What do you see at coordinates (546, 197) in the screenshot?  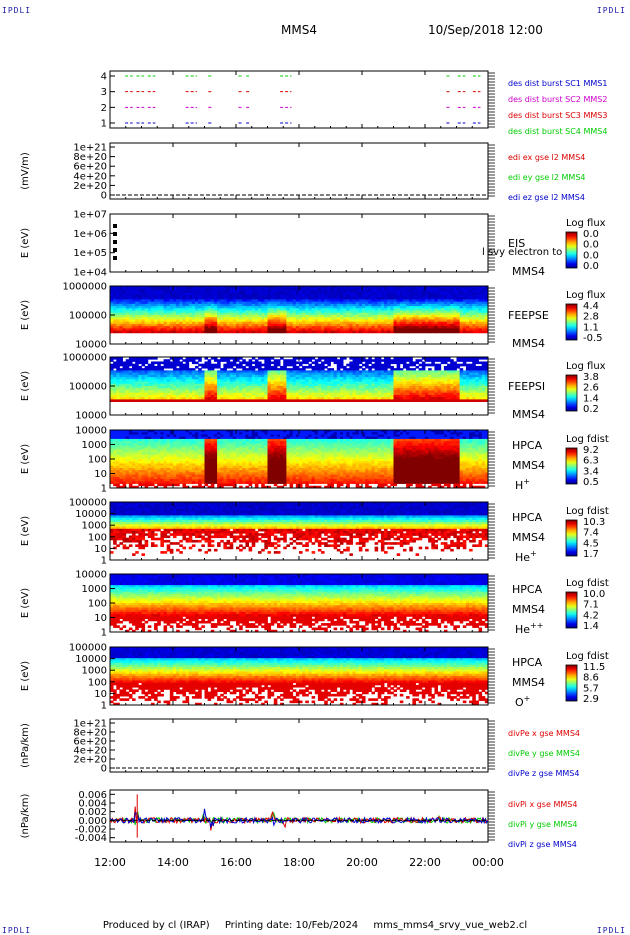 I see `legend-label: edi ez gse l2 MMS4` at bounding box center [546, 197].